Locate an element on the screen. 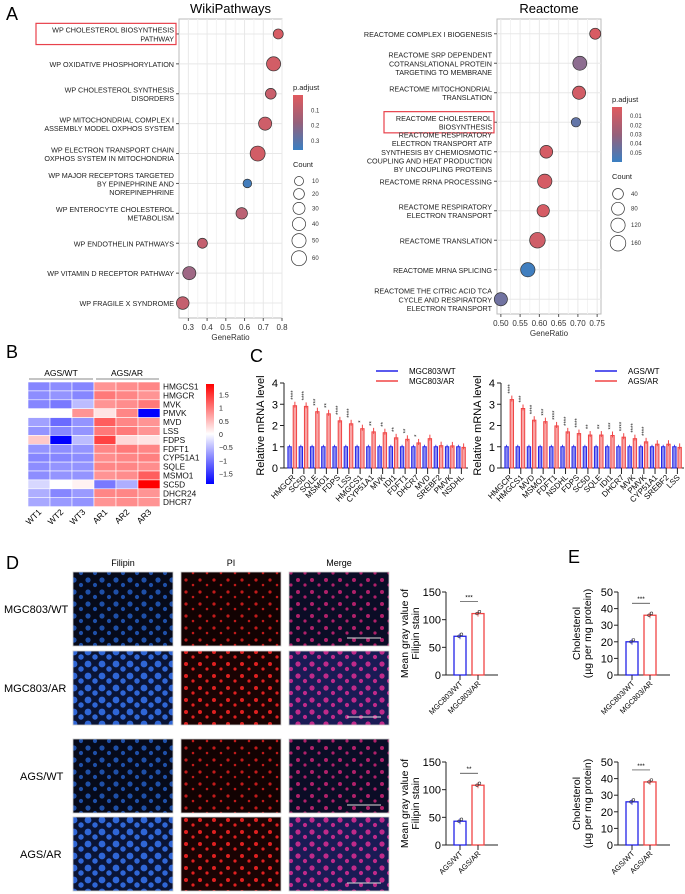 Image resolution: width=685 pixels, height=894 pixels. heatmap-row-label: HMGCS1 is located at coordinates (181, 387).